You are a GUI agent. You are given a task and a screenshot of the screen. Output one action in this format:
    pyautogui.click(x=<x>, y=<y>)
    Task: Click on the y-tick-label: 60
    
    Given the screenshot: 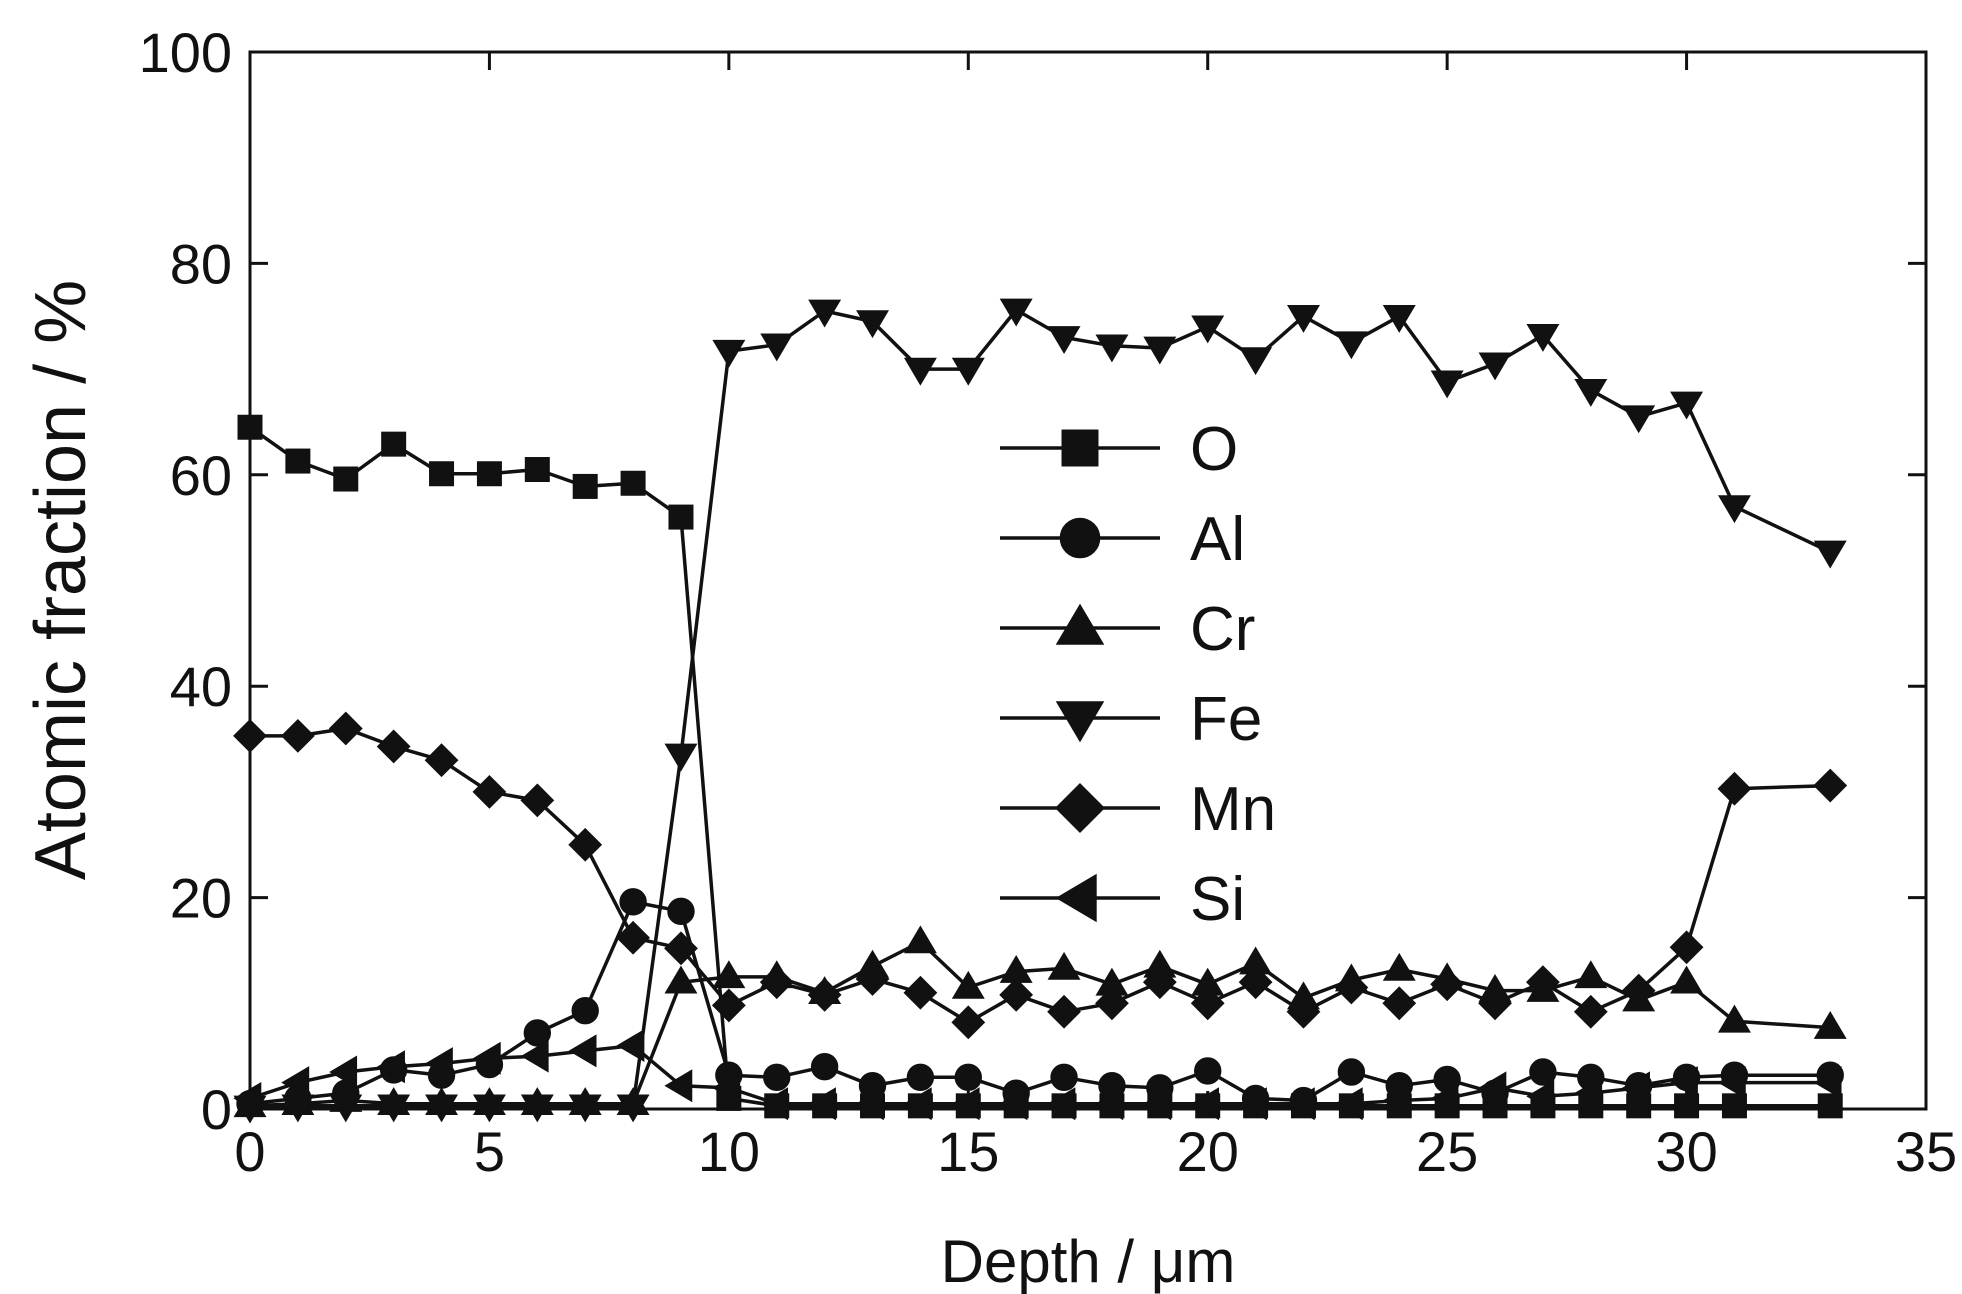 What is the action you would take?
    pyautogui.click(x=201, y=475)
    